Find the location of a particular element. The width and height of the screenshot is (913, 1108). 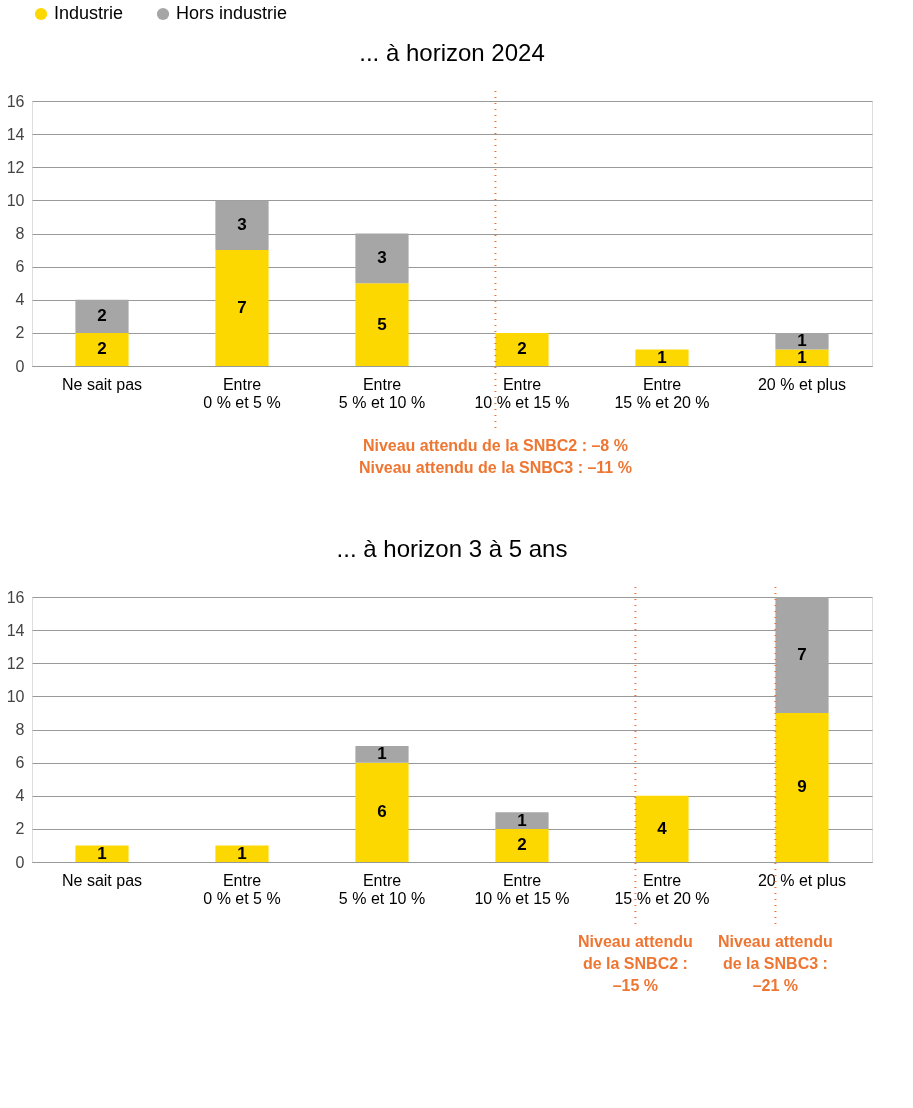

data-label: 5 is located at coordinates (382, 324).